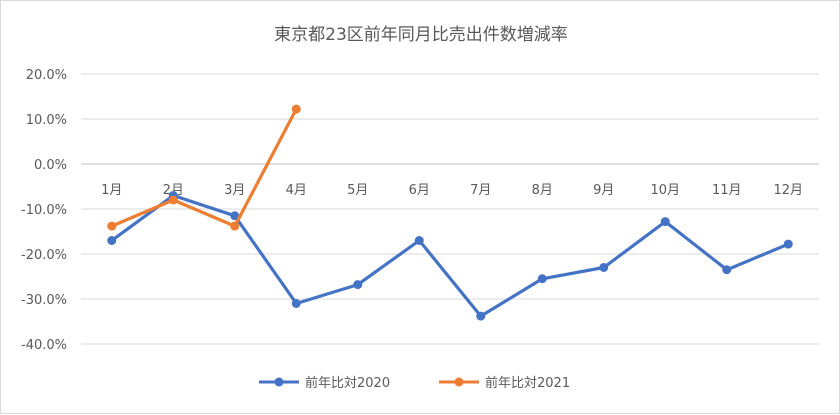 Image resolution: width=840 pixels, height=415 pixels. I want to click on y-tick-label: 0.0%, so click(50, 165).